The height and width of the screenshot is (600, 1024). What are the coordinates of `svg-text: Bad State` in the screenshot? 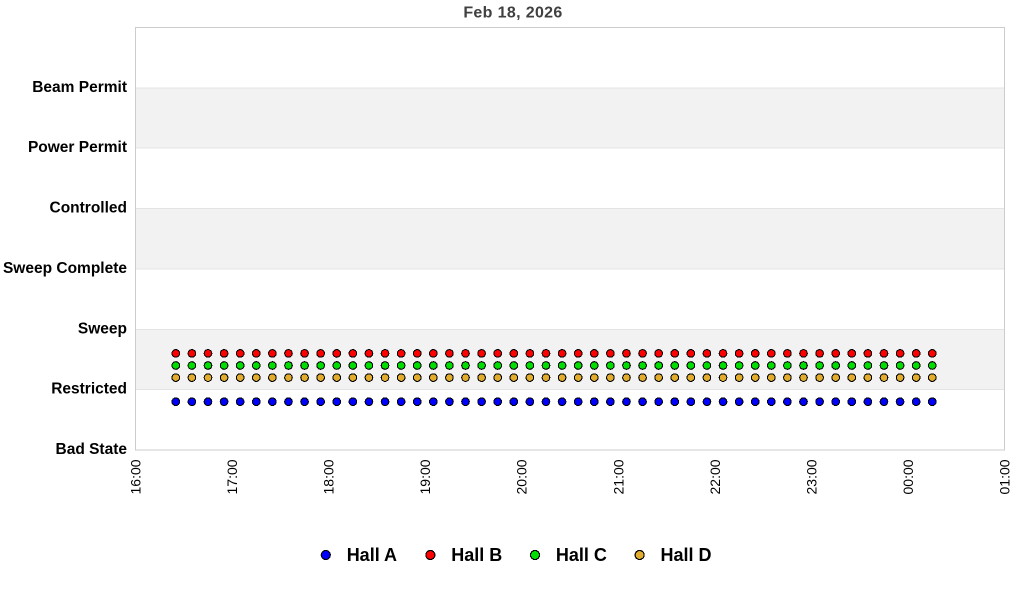 It's located at (92, 449).